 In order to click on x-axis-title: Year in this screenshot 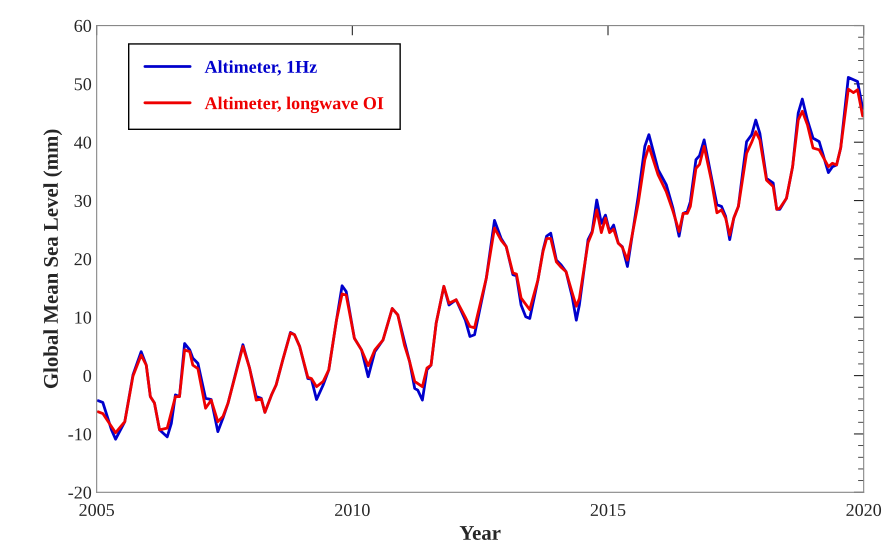, I will do `click(480, 533)`.